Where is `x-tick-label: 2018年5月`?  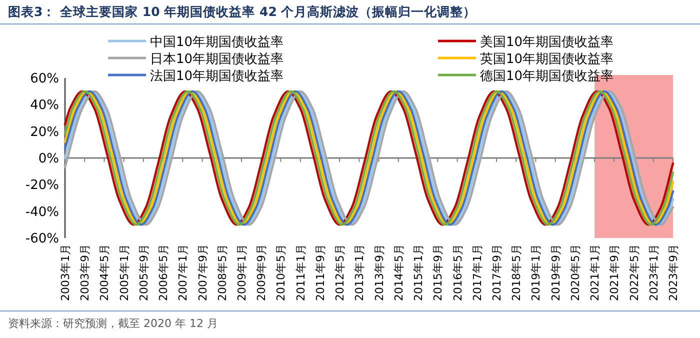 x-tick-label: 2018年5月 is located at coordinates (517, 272).